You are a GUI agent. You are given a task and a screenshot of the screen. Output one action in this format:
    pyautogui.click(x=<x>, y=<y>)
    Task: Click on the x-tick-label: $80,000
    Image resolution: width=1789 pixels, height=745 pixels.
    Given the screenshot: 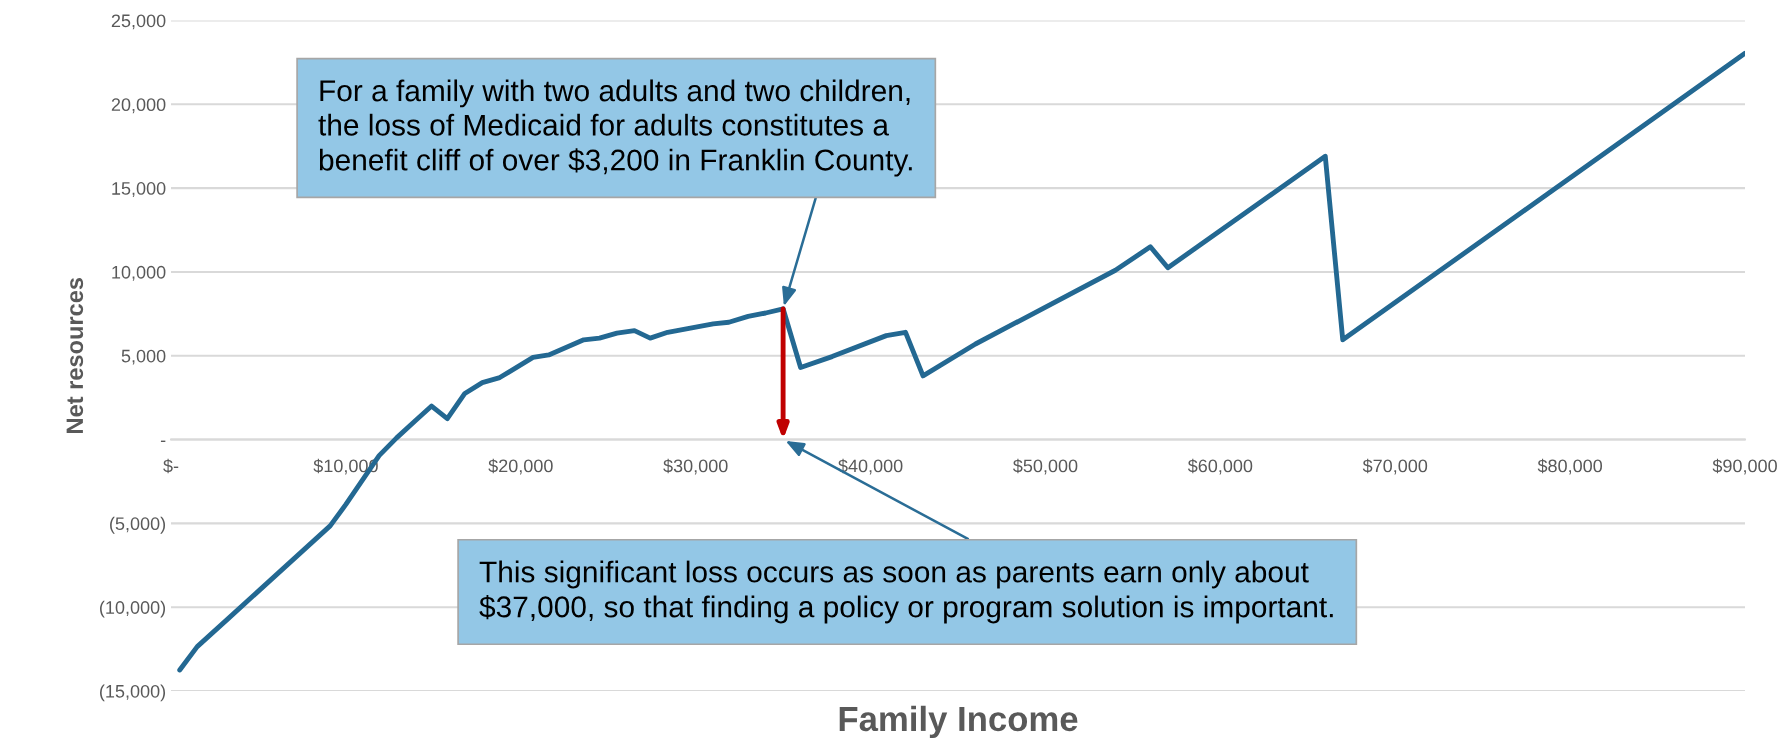 What is the action you would take?
    pyautogui.click(x=1570, y=466)
    